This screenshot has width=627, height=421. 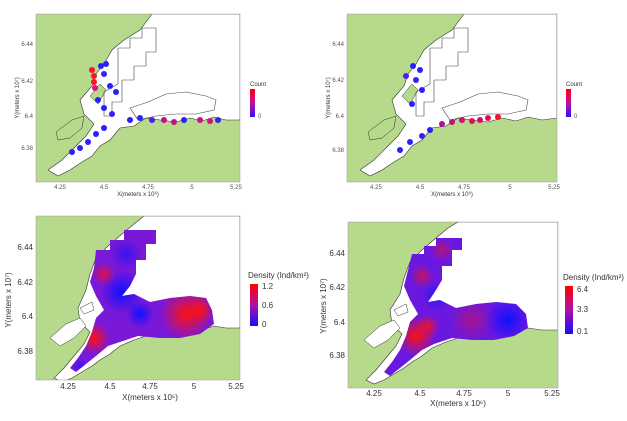 What do you see at coordinates (583, 289) in the screenshot?
I see `legend-tick: 6.4` at bounding box center [583, 289].